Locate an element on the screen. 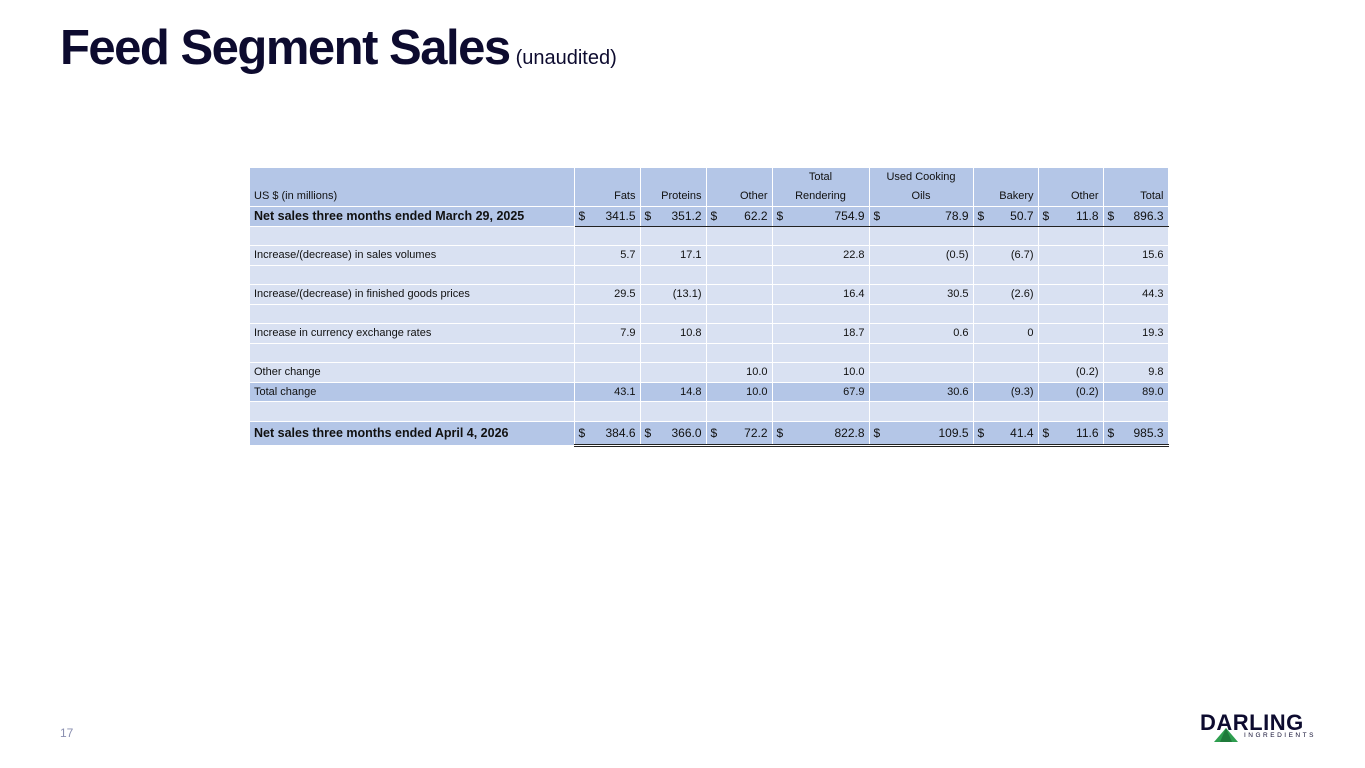  value: 89.0 is located at coordinates (1153, 391).